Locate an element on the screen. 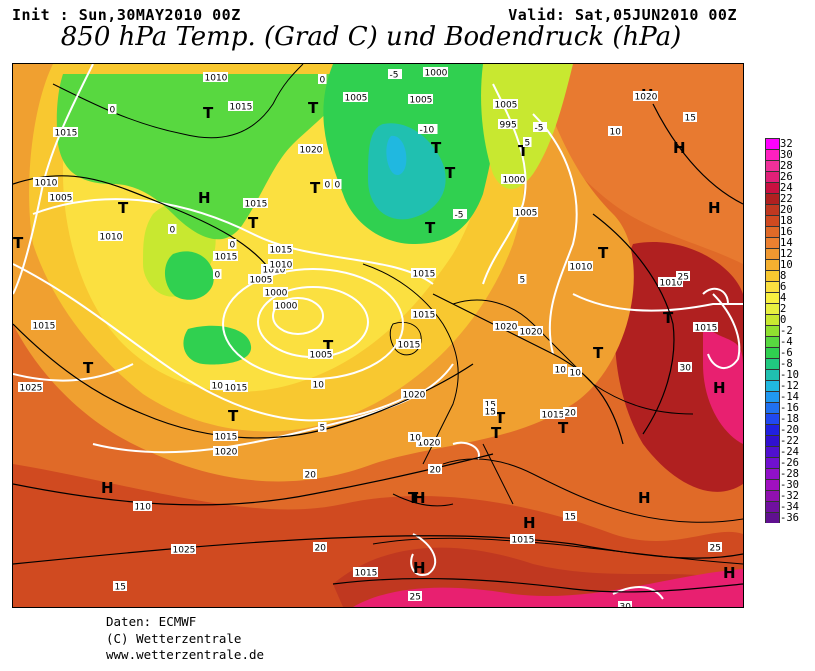 The image size is (815, 671). website-link: www.wetterzentrale.de is located at coordinates (185, 654).